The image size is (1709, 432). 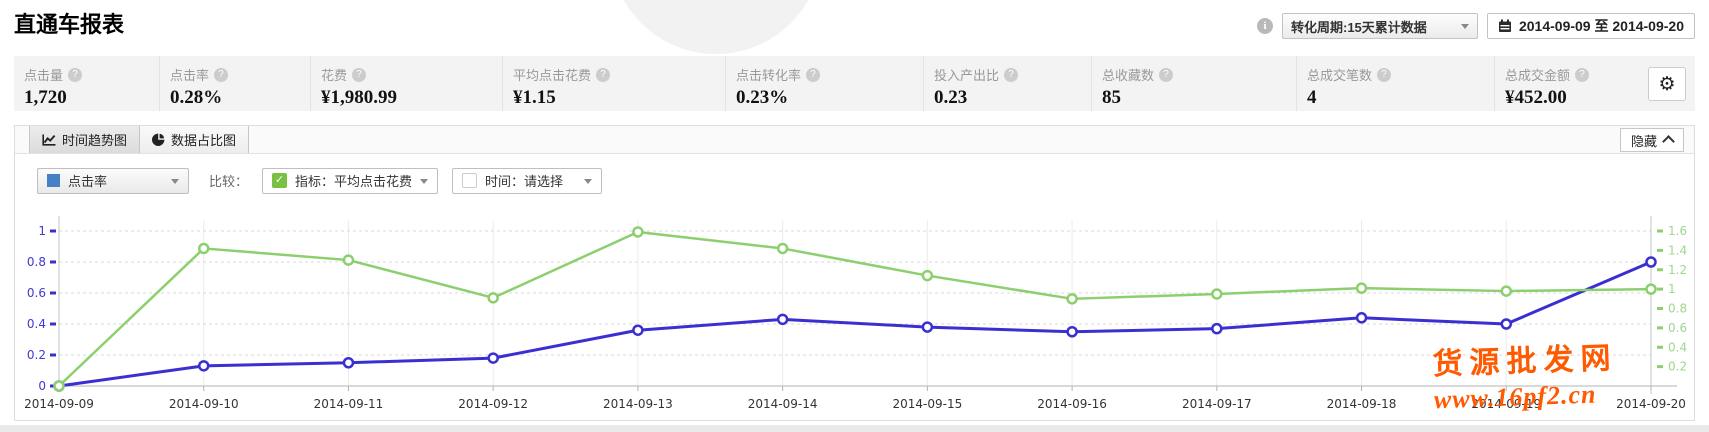 What do you see at coordinates (1651, 404) in the screenshot?
I see `svg-text: 2014-09-20` at bounding box center [1651, 404].